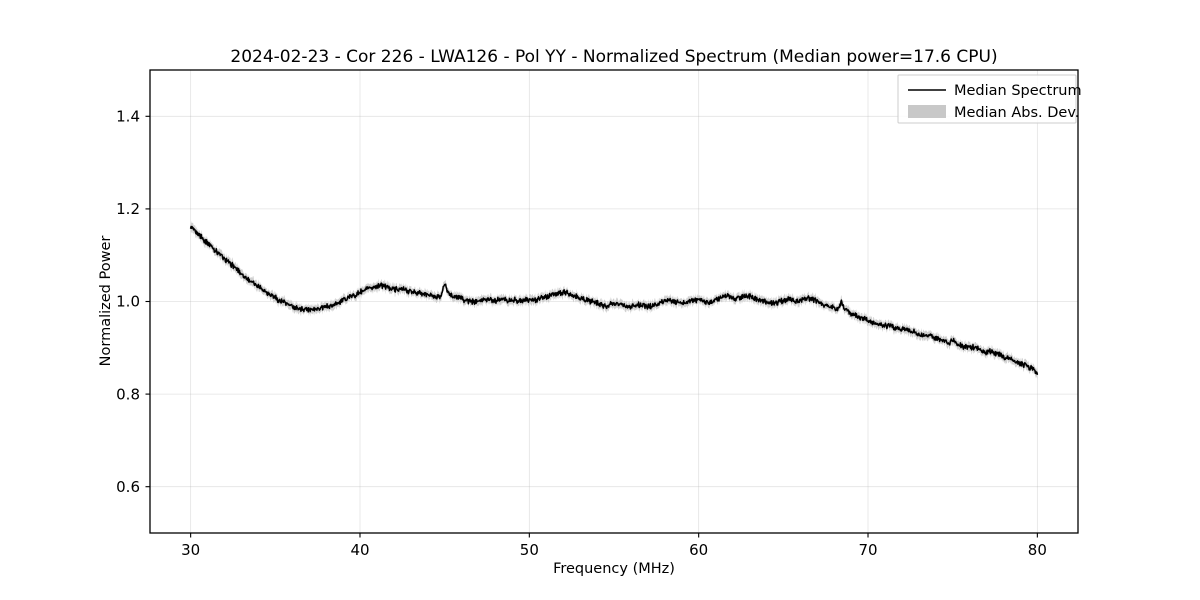  Describe the element at coordinates (614, 546) in the screenshot. I see `x-axis-ticks: 30 40 50 60 70 80` at that location.